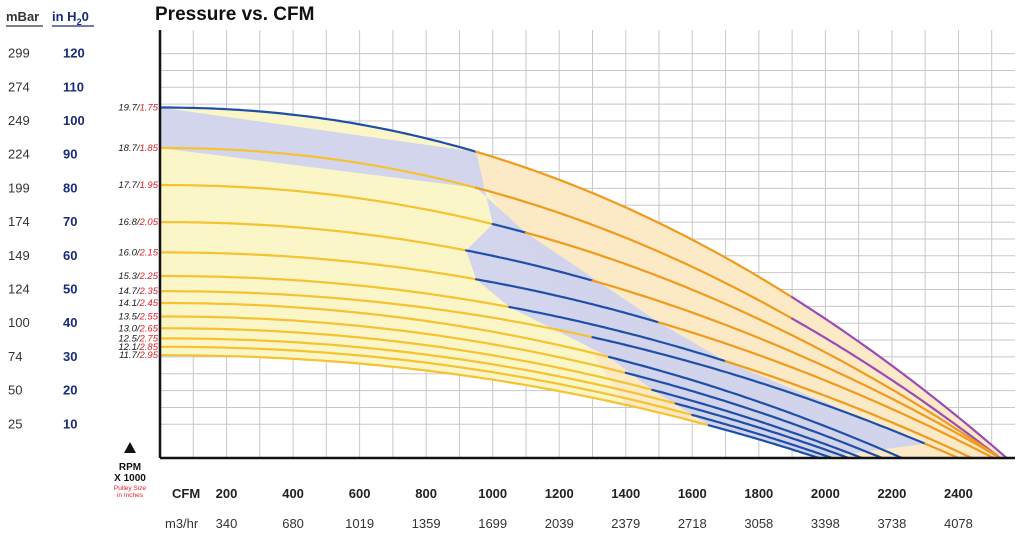 The width and height of the screenshot is (1022, 538). What do you see at coordinates (19, 322) in the screenshot?
I see `mbar-tick-label: 100` at bounding box center [19, 322].